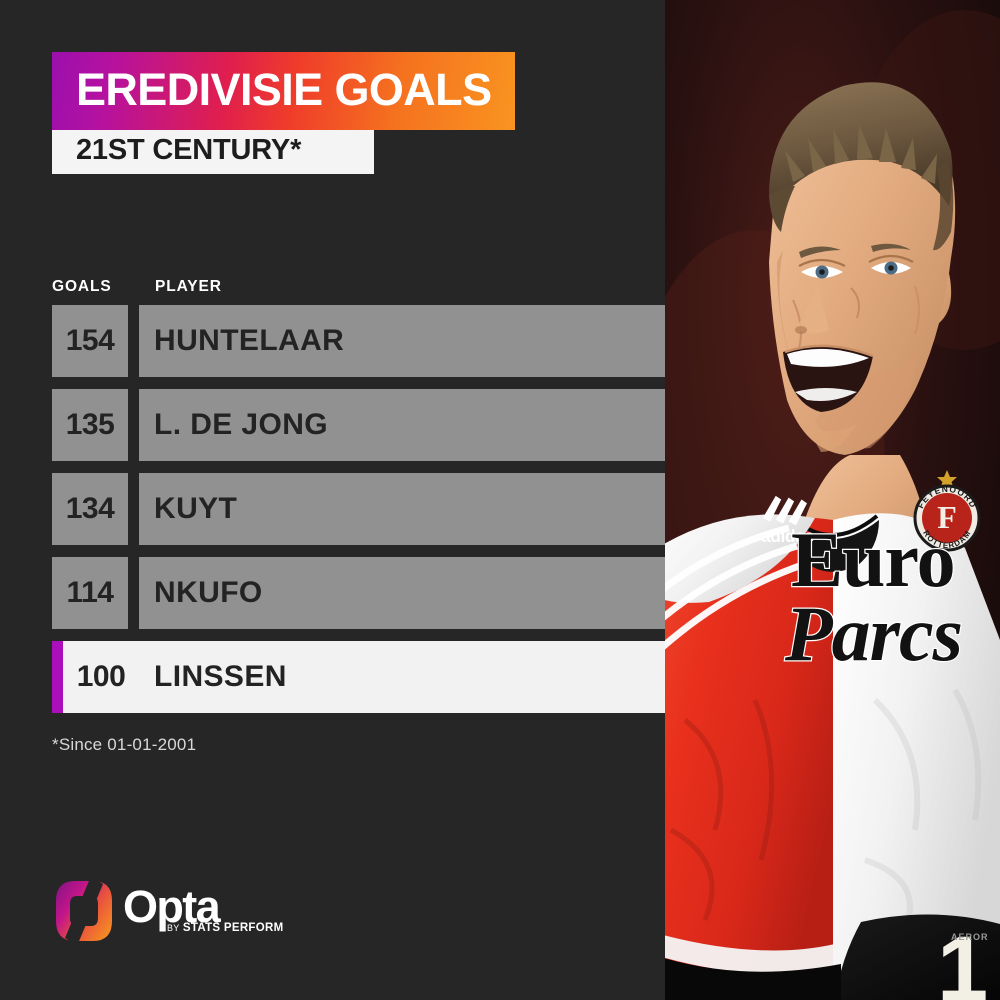 The height and width of the screenshot is (1000, 1000). What do you see at coordinates (787, 520) in the screenshot?
I see `adidas-brand-mark: adidas` at bounding box center [787, 520].